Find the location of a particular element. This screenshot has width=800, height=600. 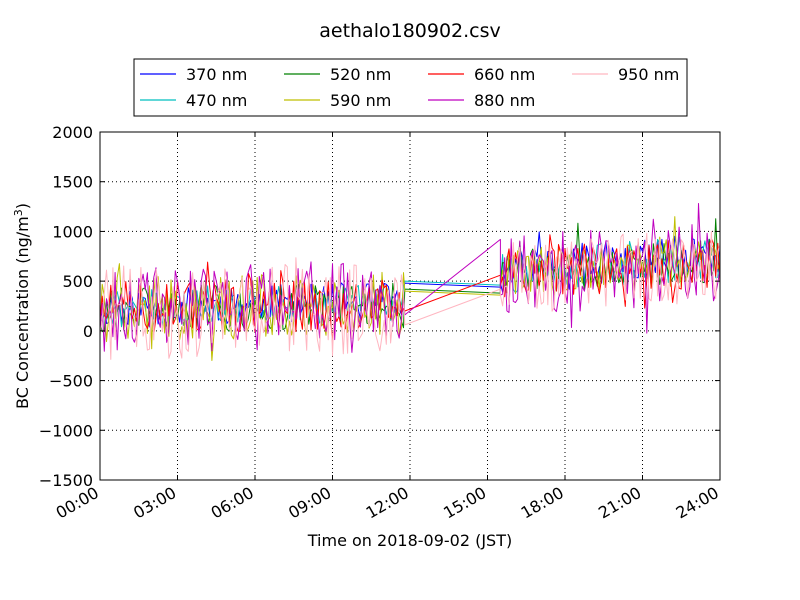

y-tick-label: 1000 is located at coordinates (72, 231).